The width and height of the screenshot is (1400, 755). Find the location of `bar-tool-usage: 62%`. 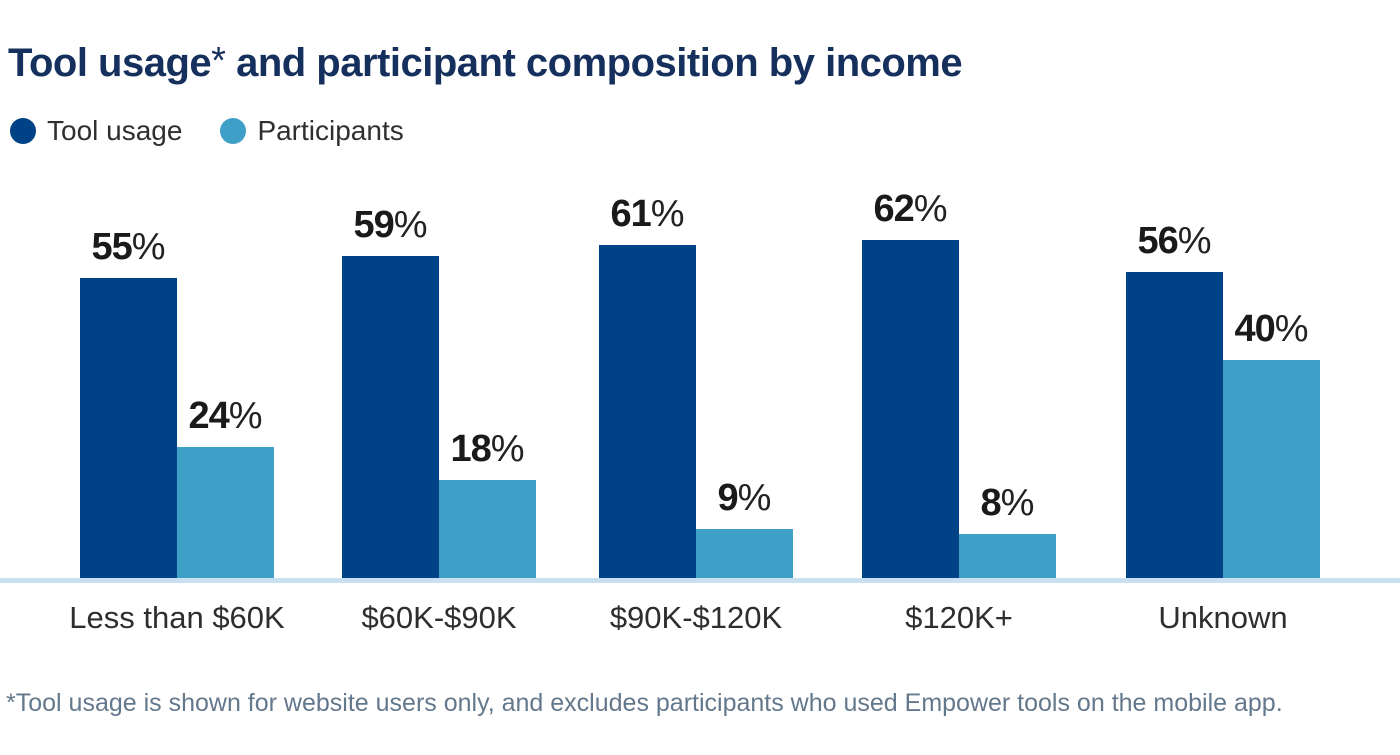

bar-tool-usage: 62% is located at coordinates (910, 384).